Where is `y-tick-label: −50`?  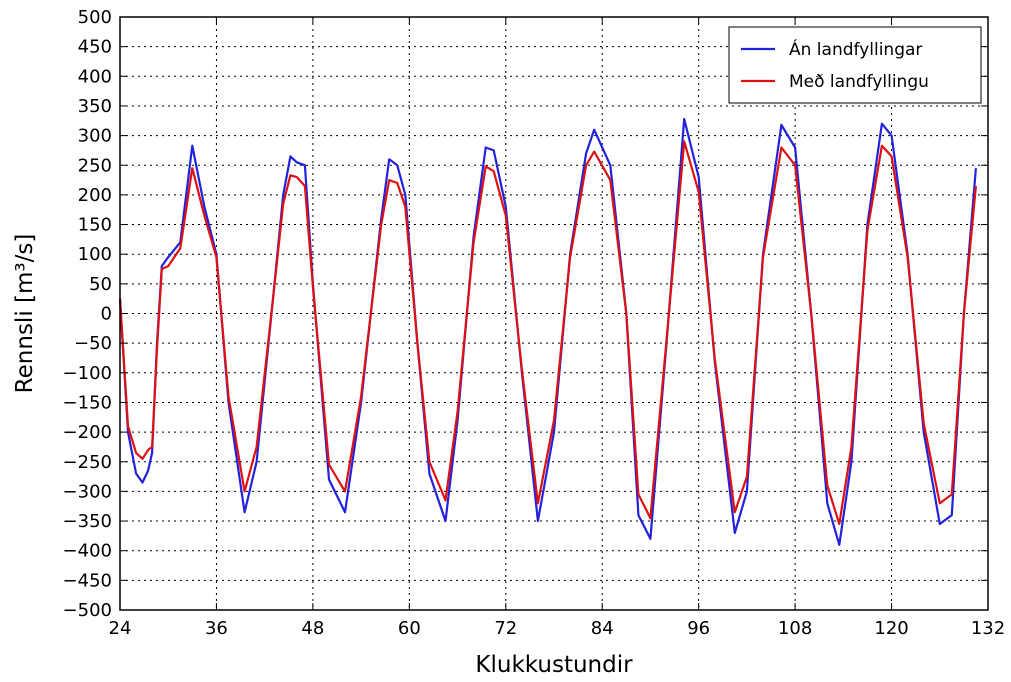 y-tick-label: −50 is located at coordinates (93, 343).